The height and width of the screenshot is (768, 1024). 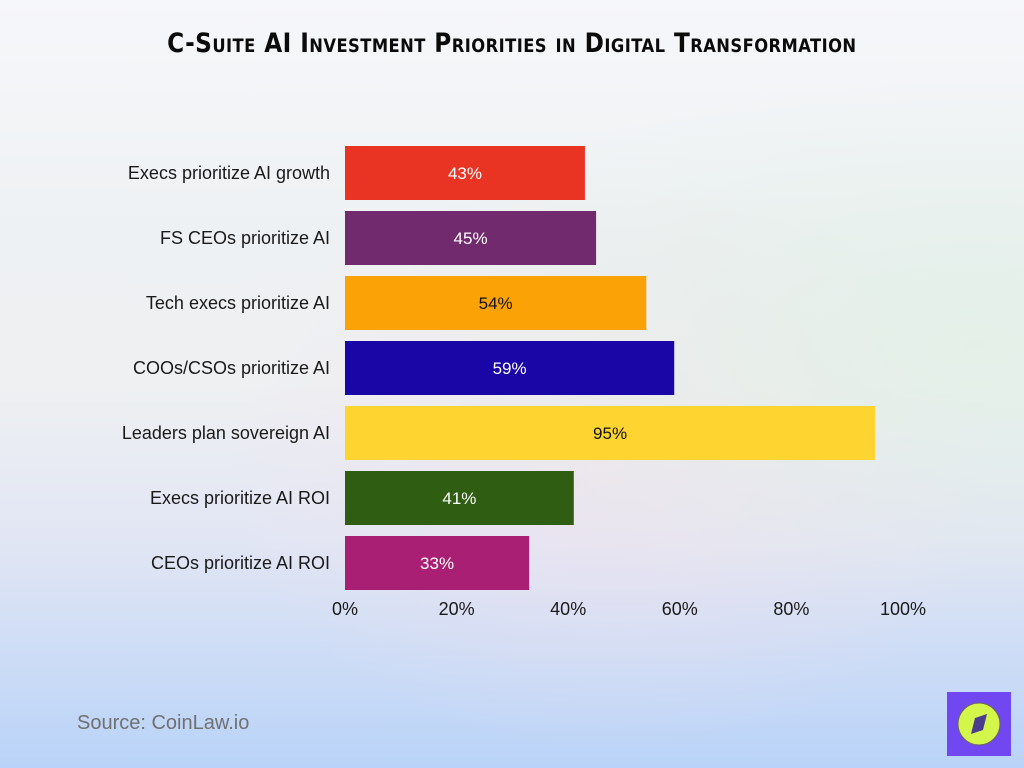 What do you see at coordinates (245, 238) in the screenshot?
I see `category-label: FS CEOs prioritize AI` at bounding box center [245, 238].